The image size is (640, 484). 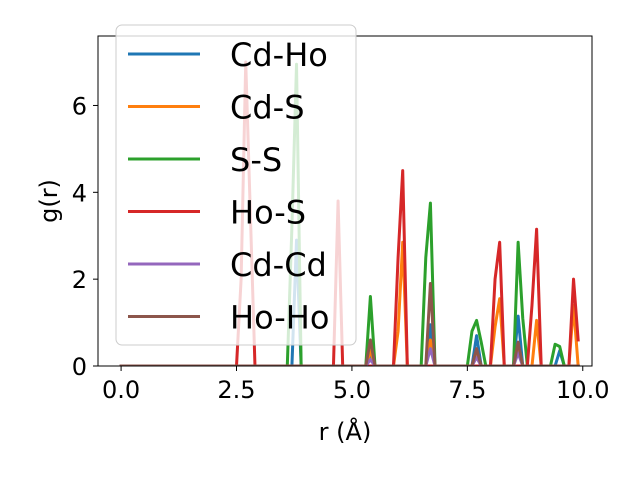 I want to click on y-tick-label: 6, so click(x=79, y=106).